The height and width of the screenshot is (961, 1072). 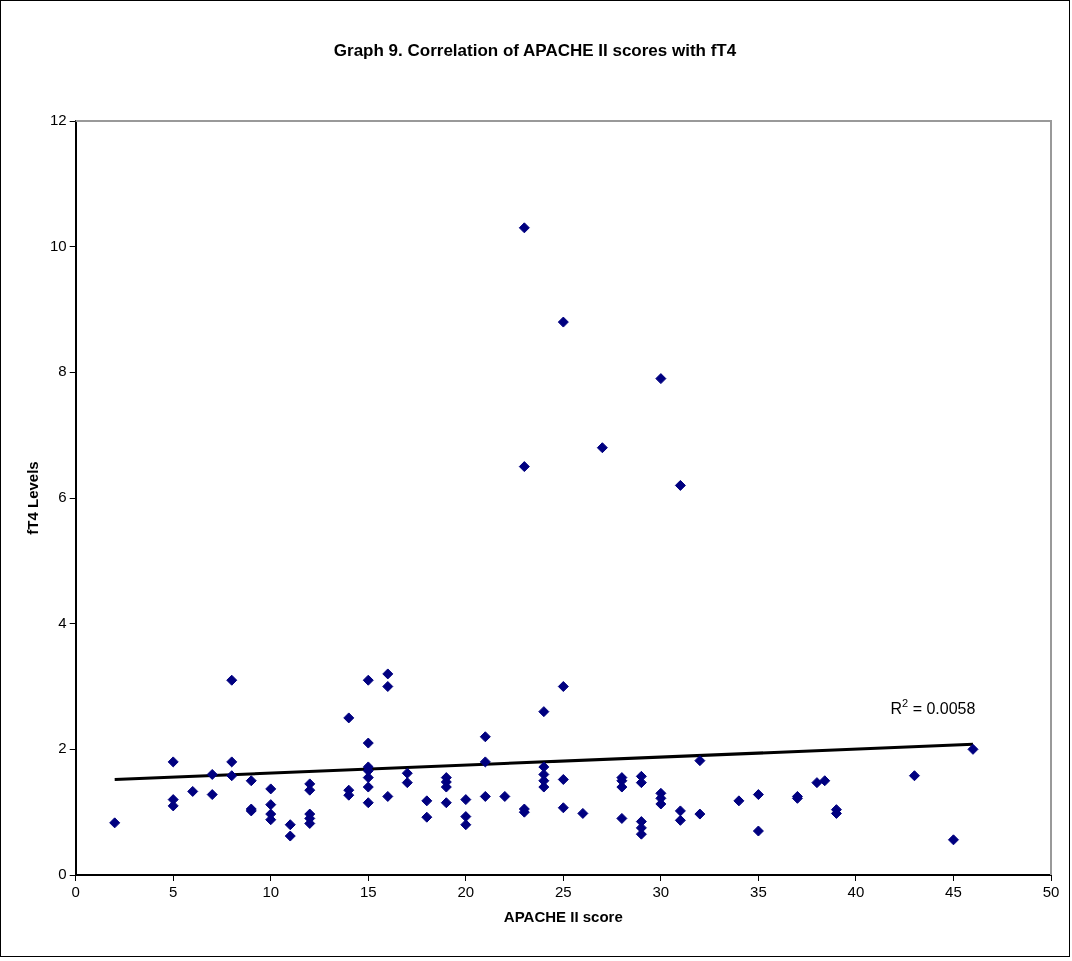 What do you see at coordinates (62, 622) in the screenshot?
I see `y-tick-label: 4` at bounding box center [62, 622].